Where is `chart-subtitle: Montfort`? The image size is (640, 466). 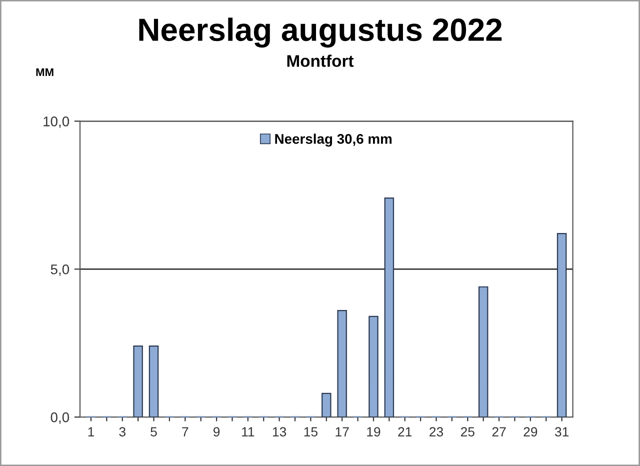
chart-subtitle: Montfort is located at coordinates (320, 60).